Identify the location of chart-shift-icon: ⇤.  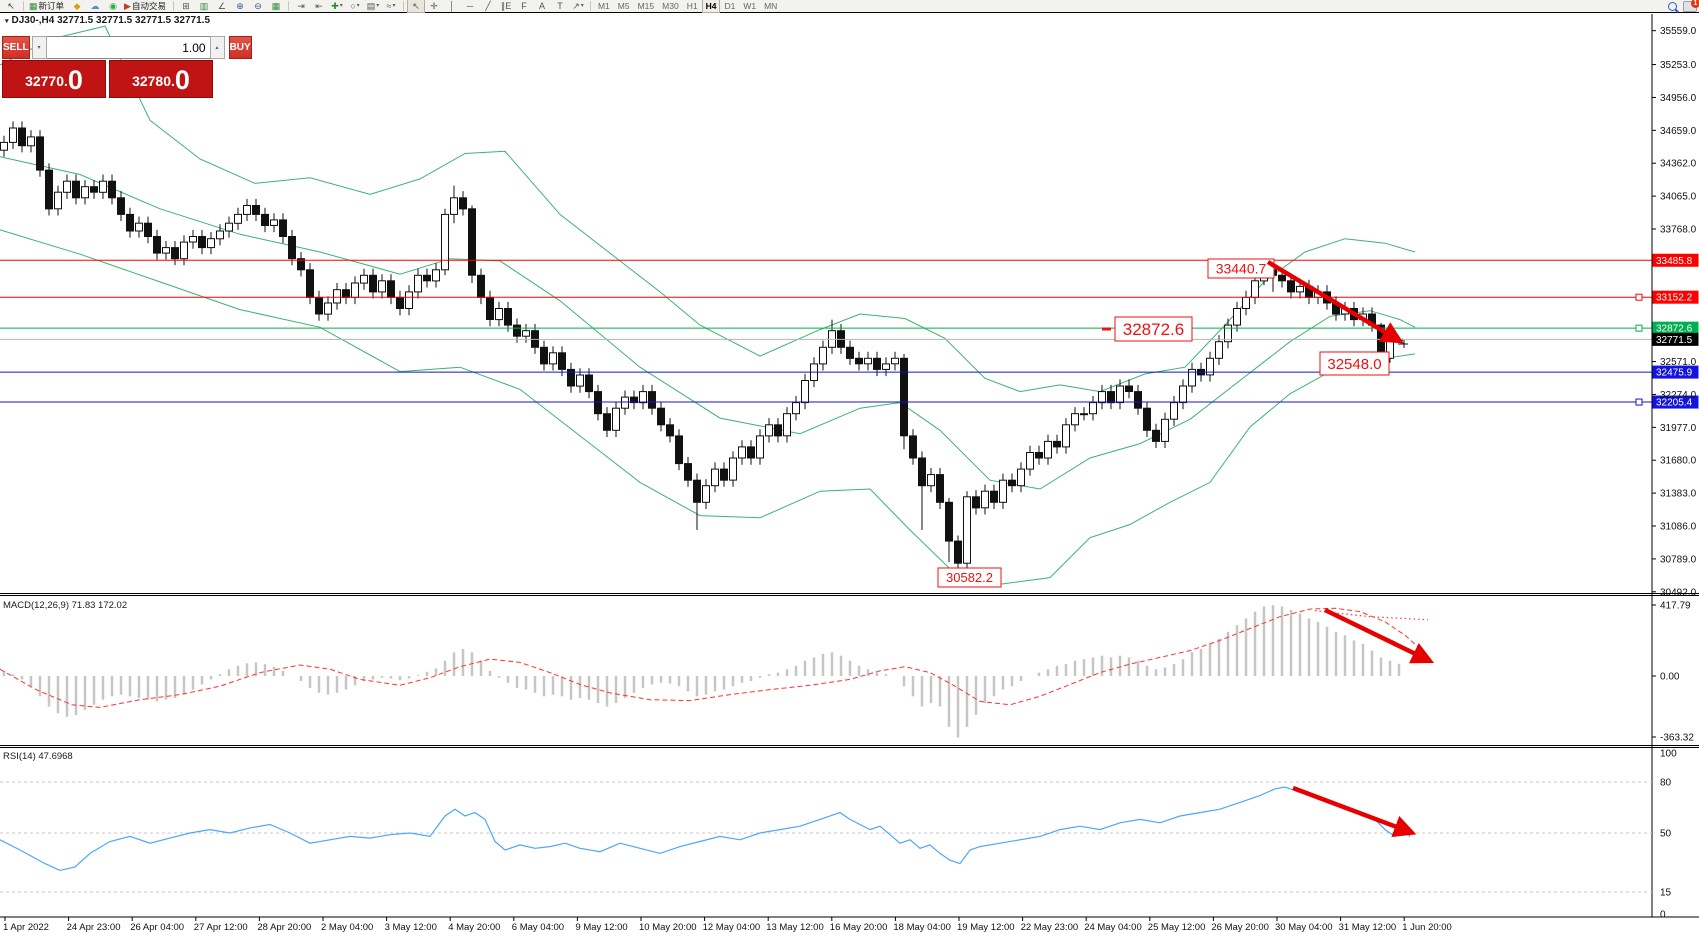
(319, 6).